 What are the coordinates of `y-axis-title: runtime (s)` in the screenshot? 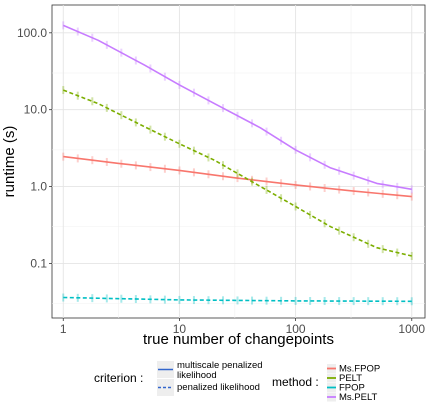 It's located at (9, 162).